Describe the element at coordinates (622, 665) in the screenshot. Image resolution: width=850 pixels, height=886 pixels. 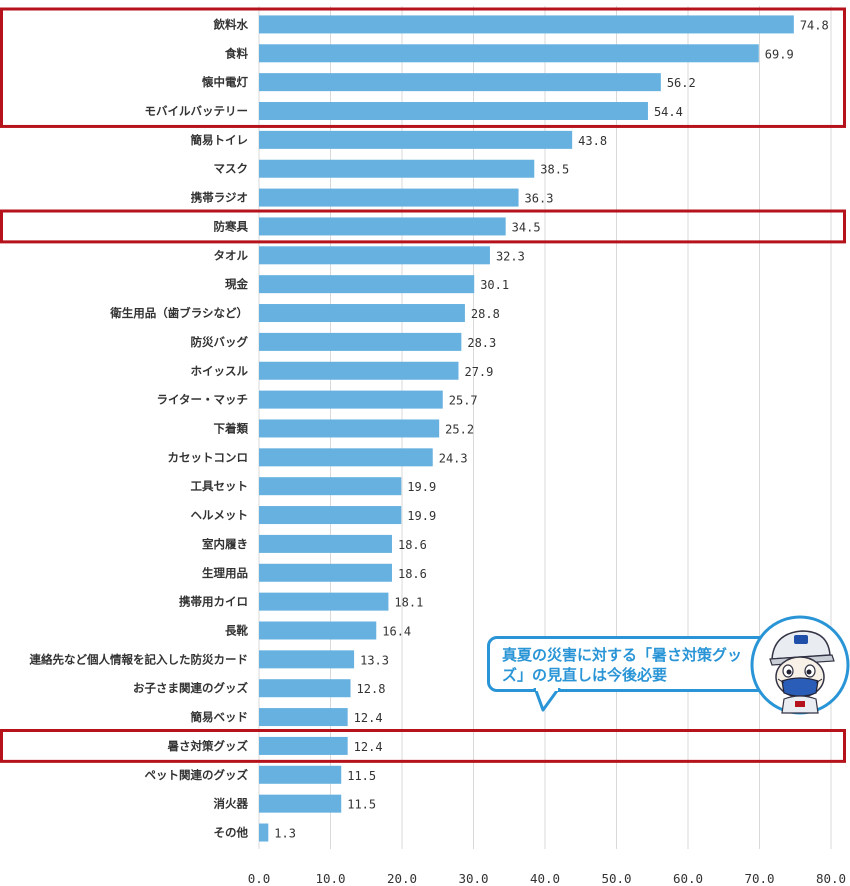
I see `callout-text: 真夏の災害に対する「暑さ対策グッズ」の見直しは今後必要` at that location.